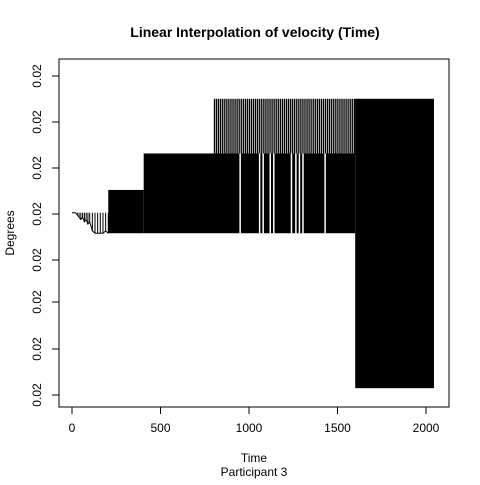 The width and height of the screenshot is (480, 485). Describe the element at coordinates (72, 428) in the screenshot. I see `x-tick-label: 0` at that location.